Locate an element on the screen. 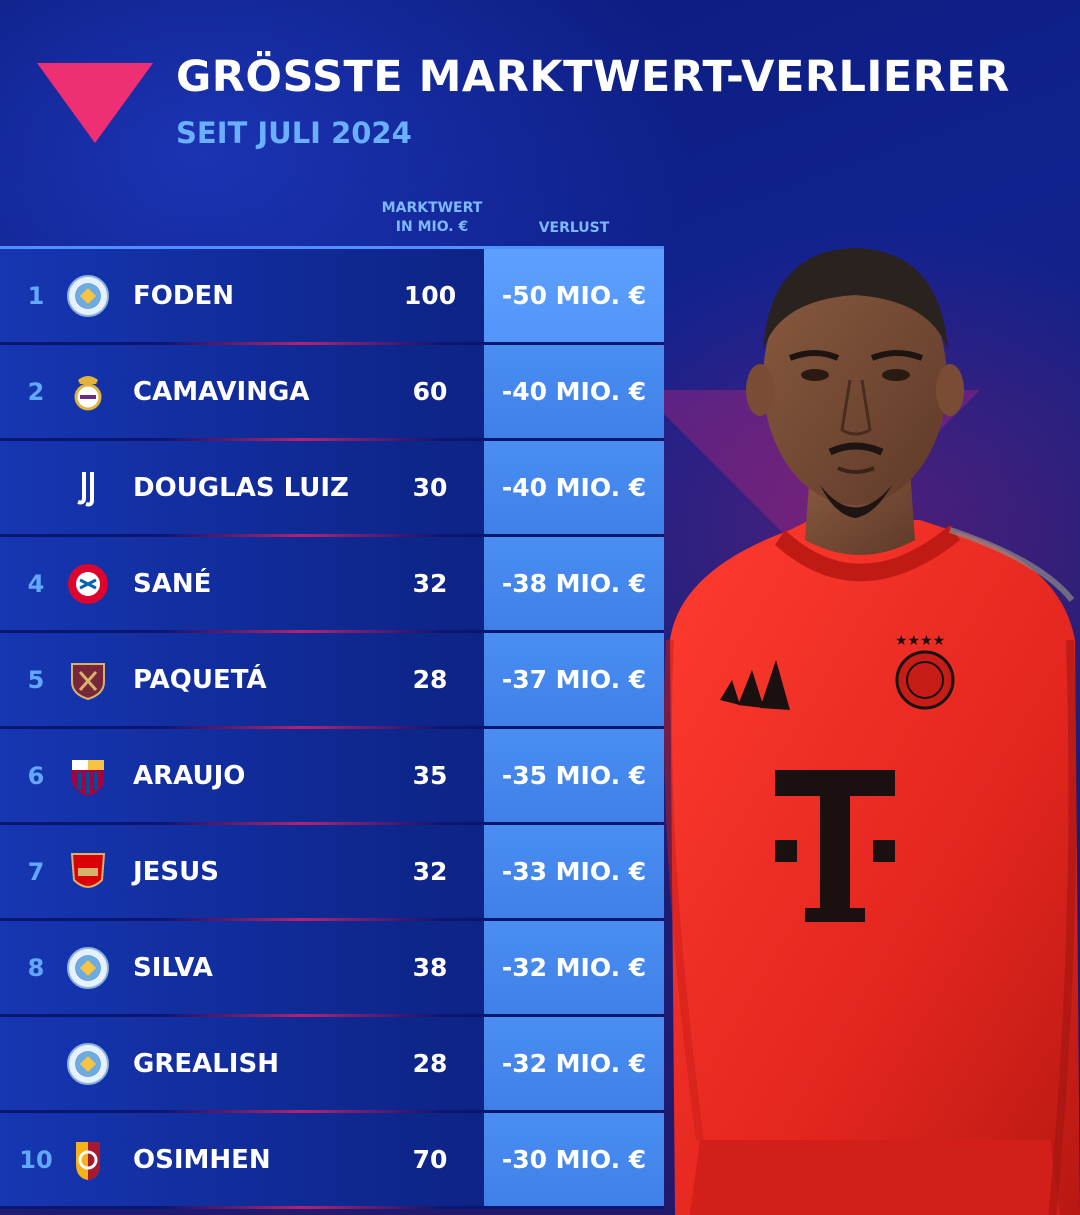  market-value: 38 is located at coordinates (430, 967).